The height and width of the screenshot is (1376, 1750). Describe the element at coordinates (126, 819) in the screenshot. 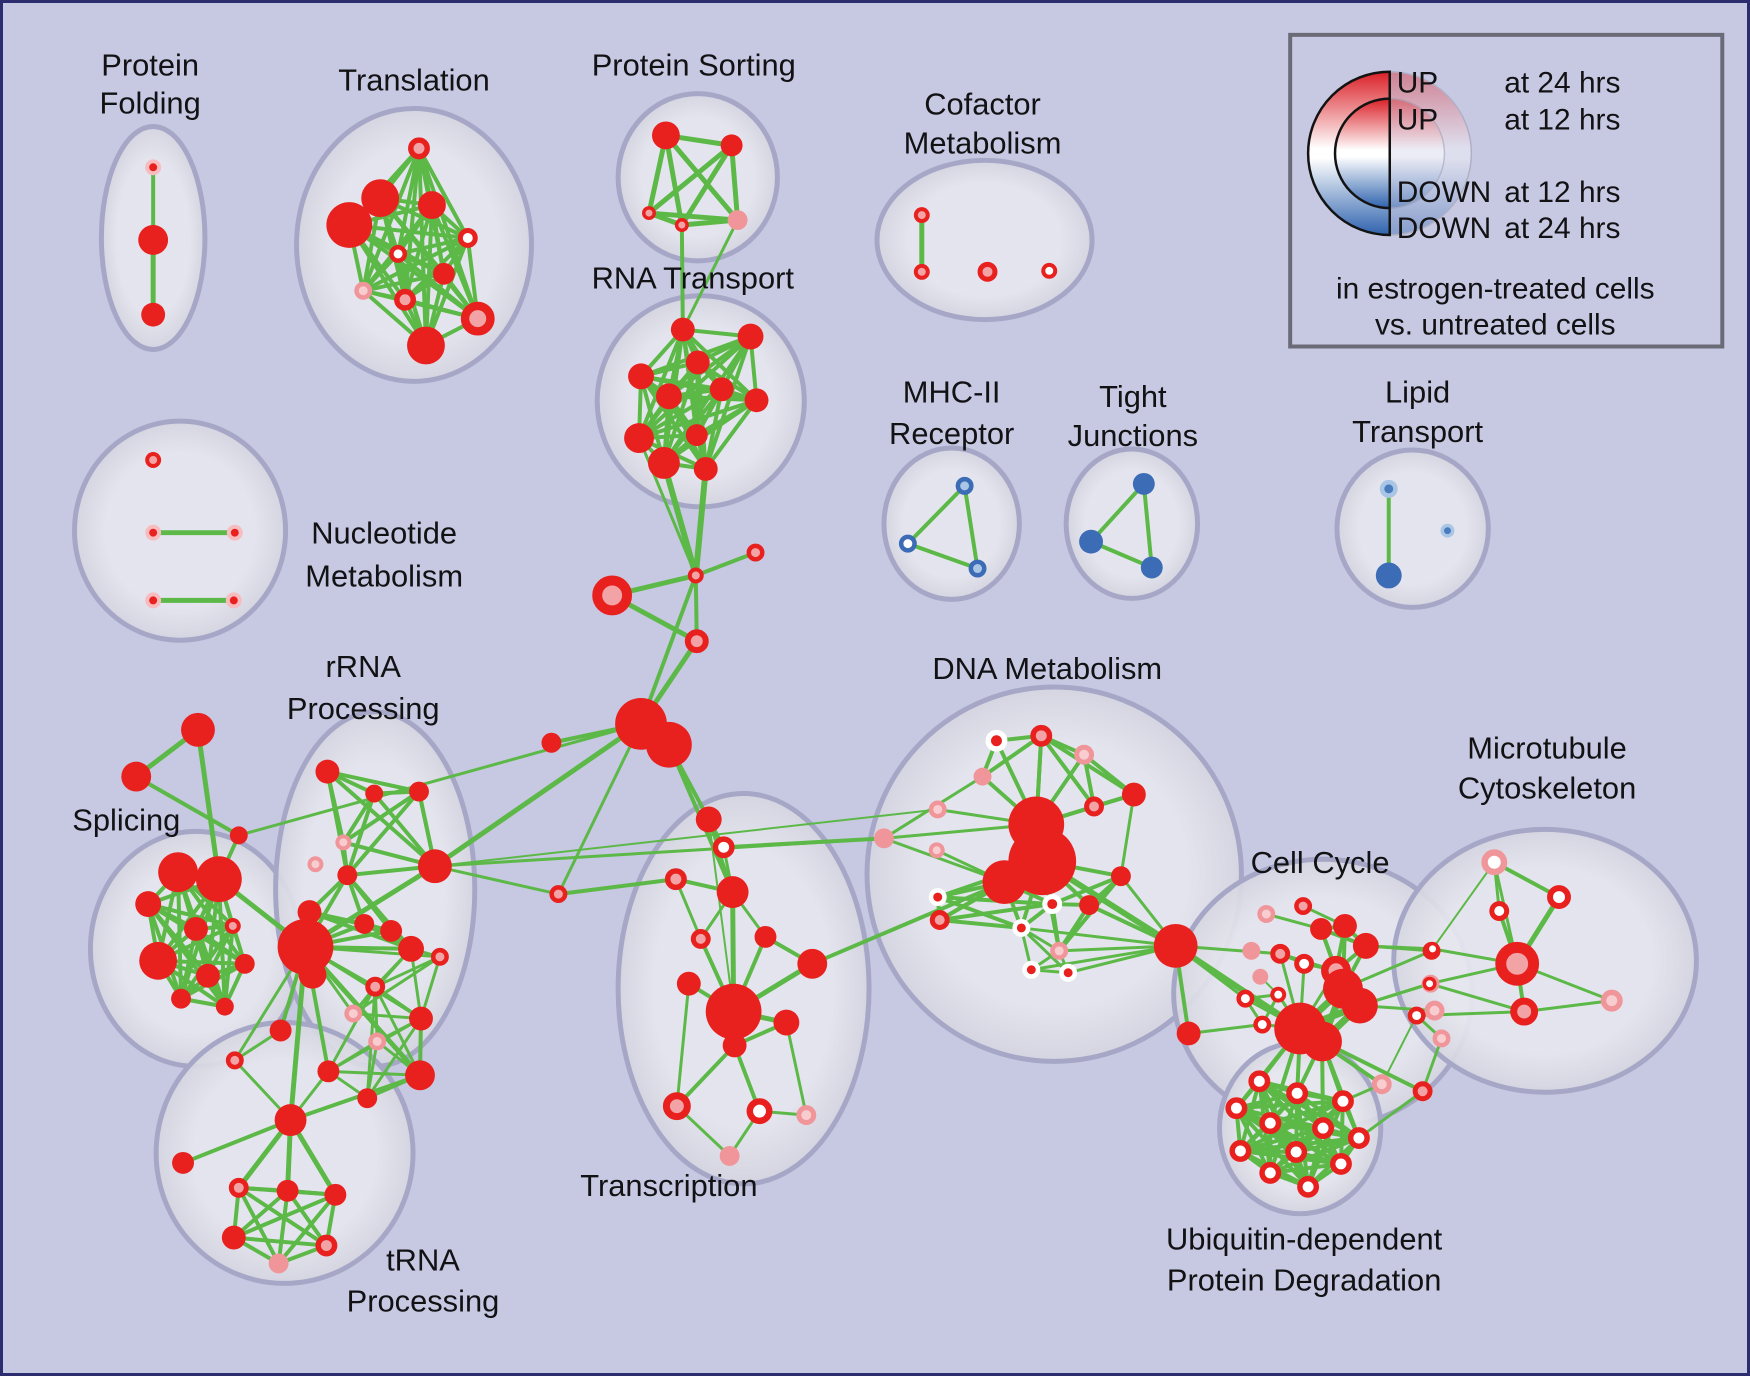

I see `cluster-label: Splicing` at that location.